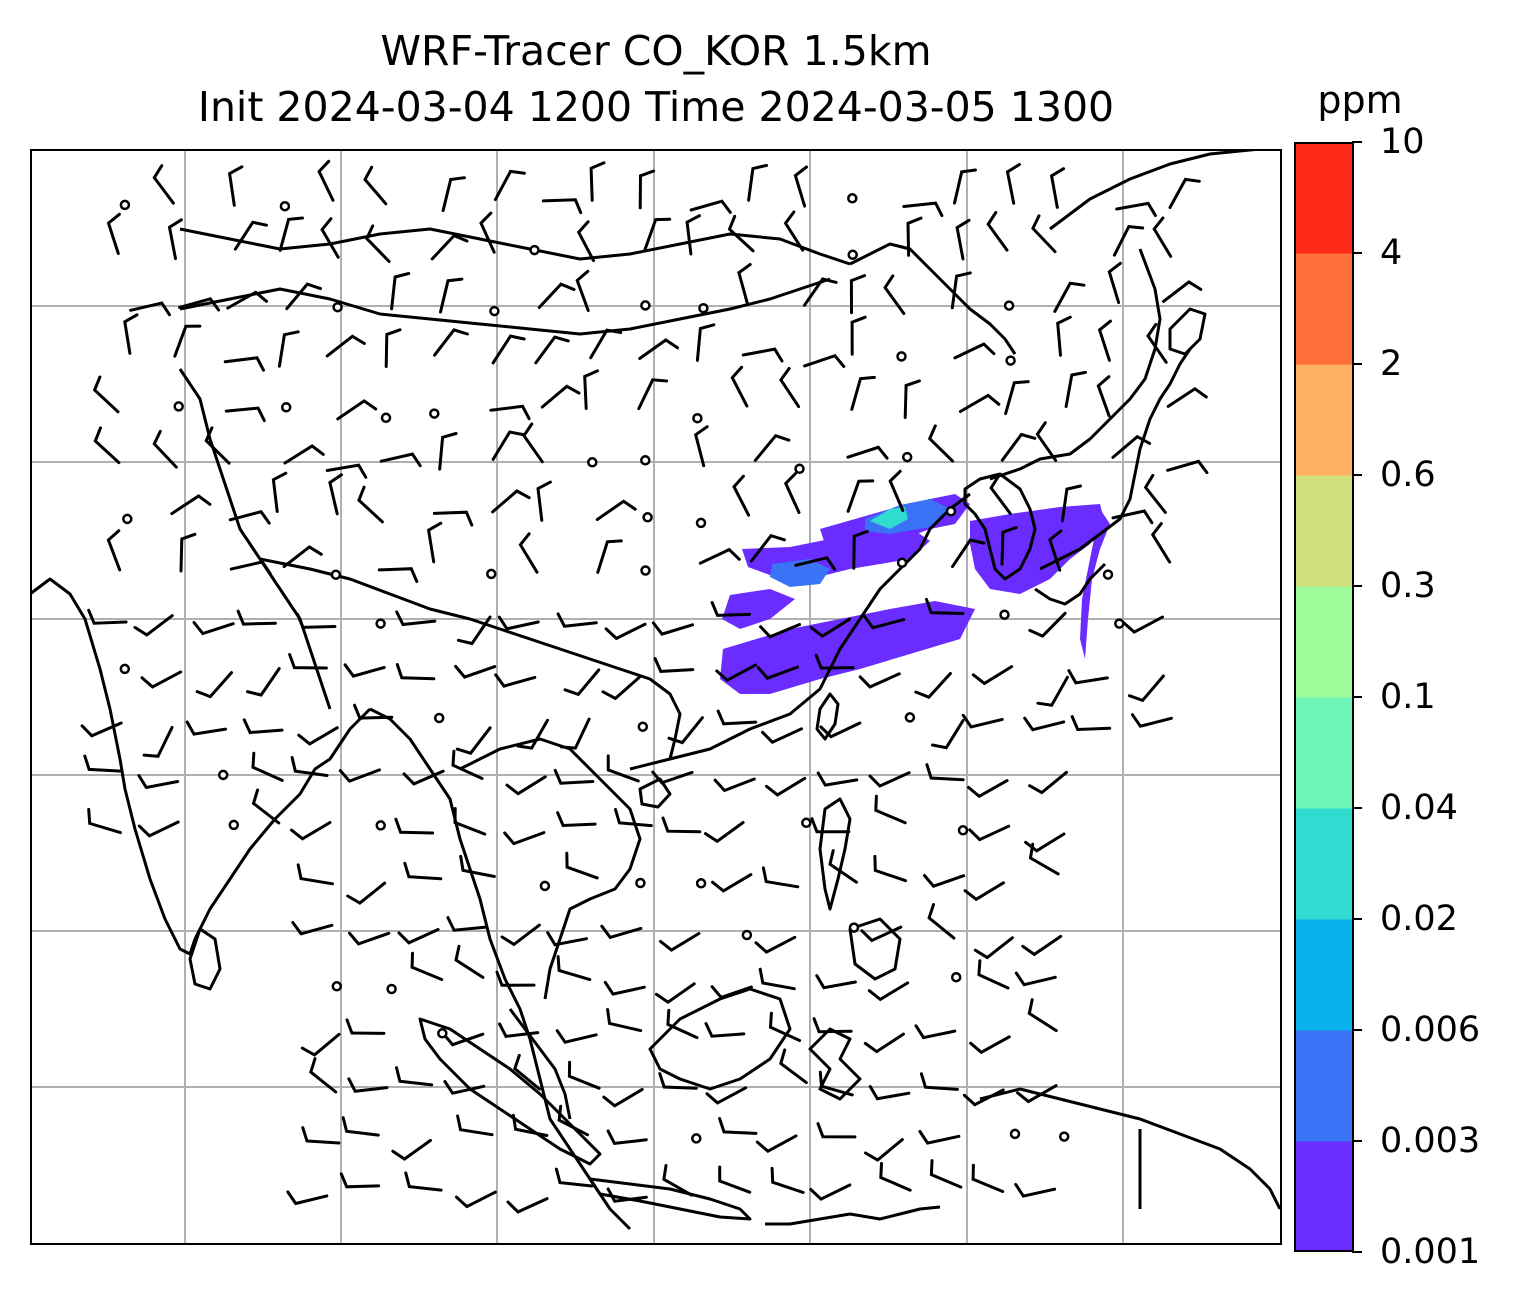 The image size is (1528, 1306). Describe the element at coordinates (1130, 1148) in the screenshot. I see `coastline-new-guinea` at that location.